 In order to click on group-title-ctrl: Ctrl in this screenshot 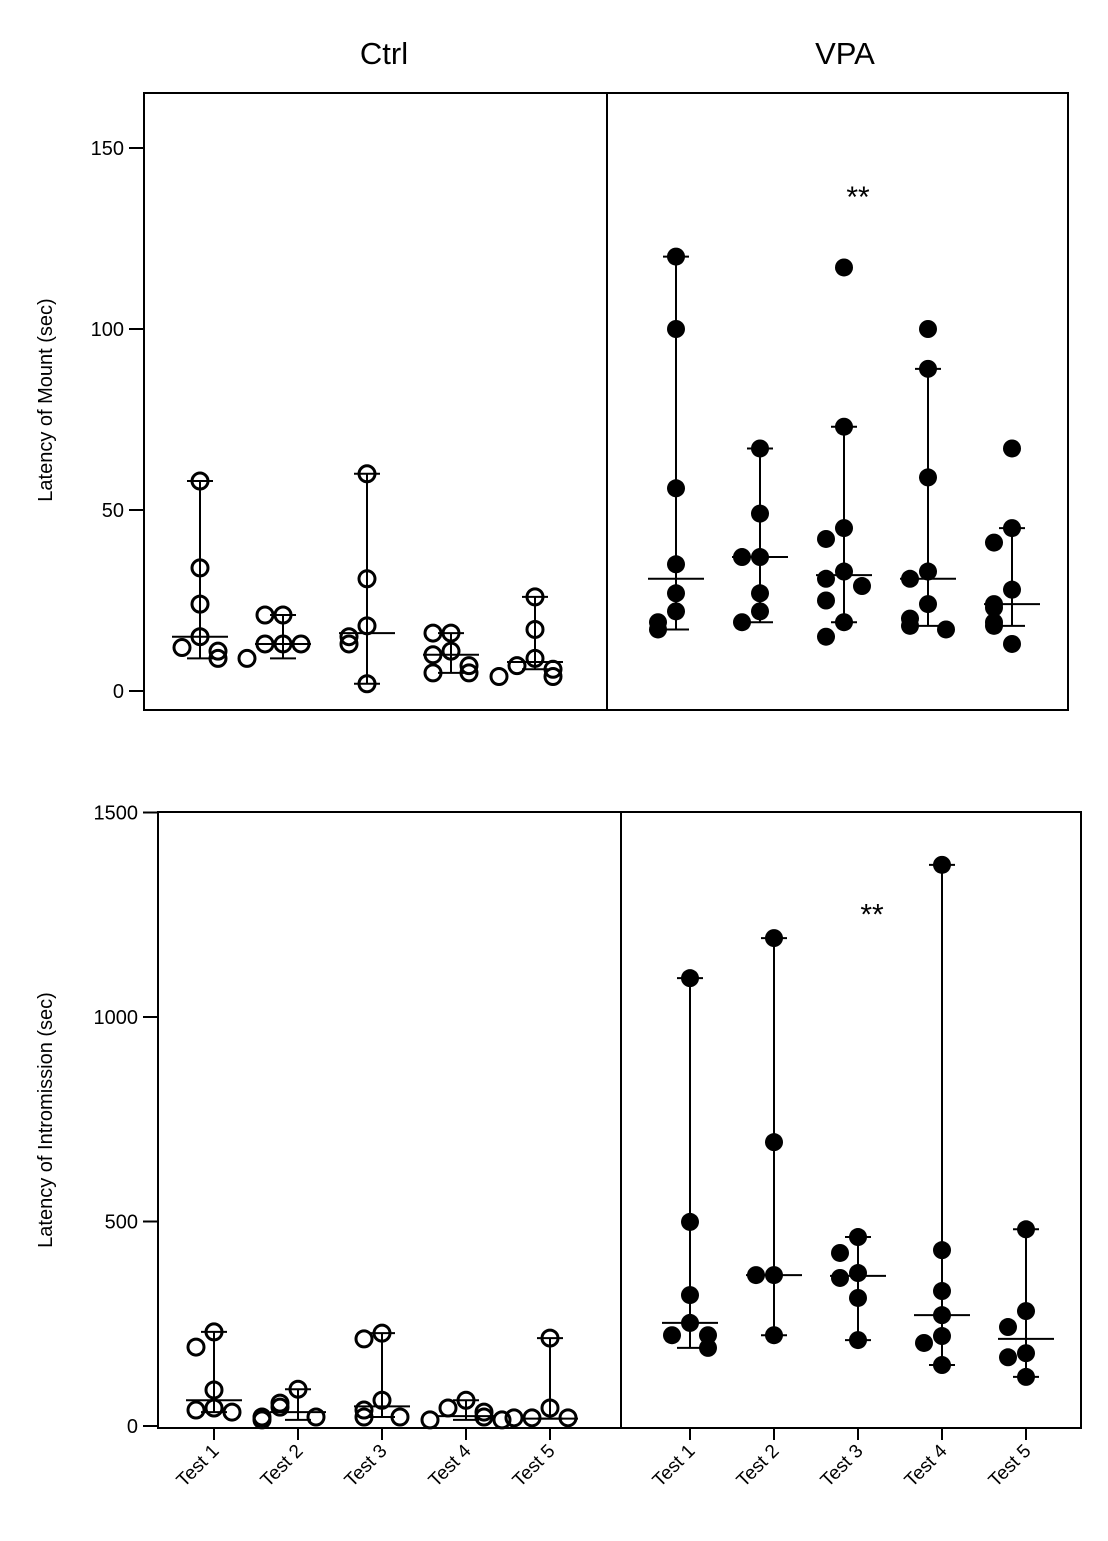, I will do `click(384, 53)`.